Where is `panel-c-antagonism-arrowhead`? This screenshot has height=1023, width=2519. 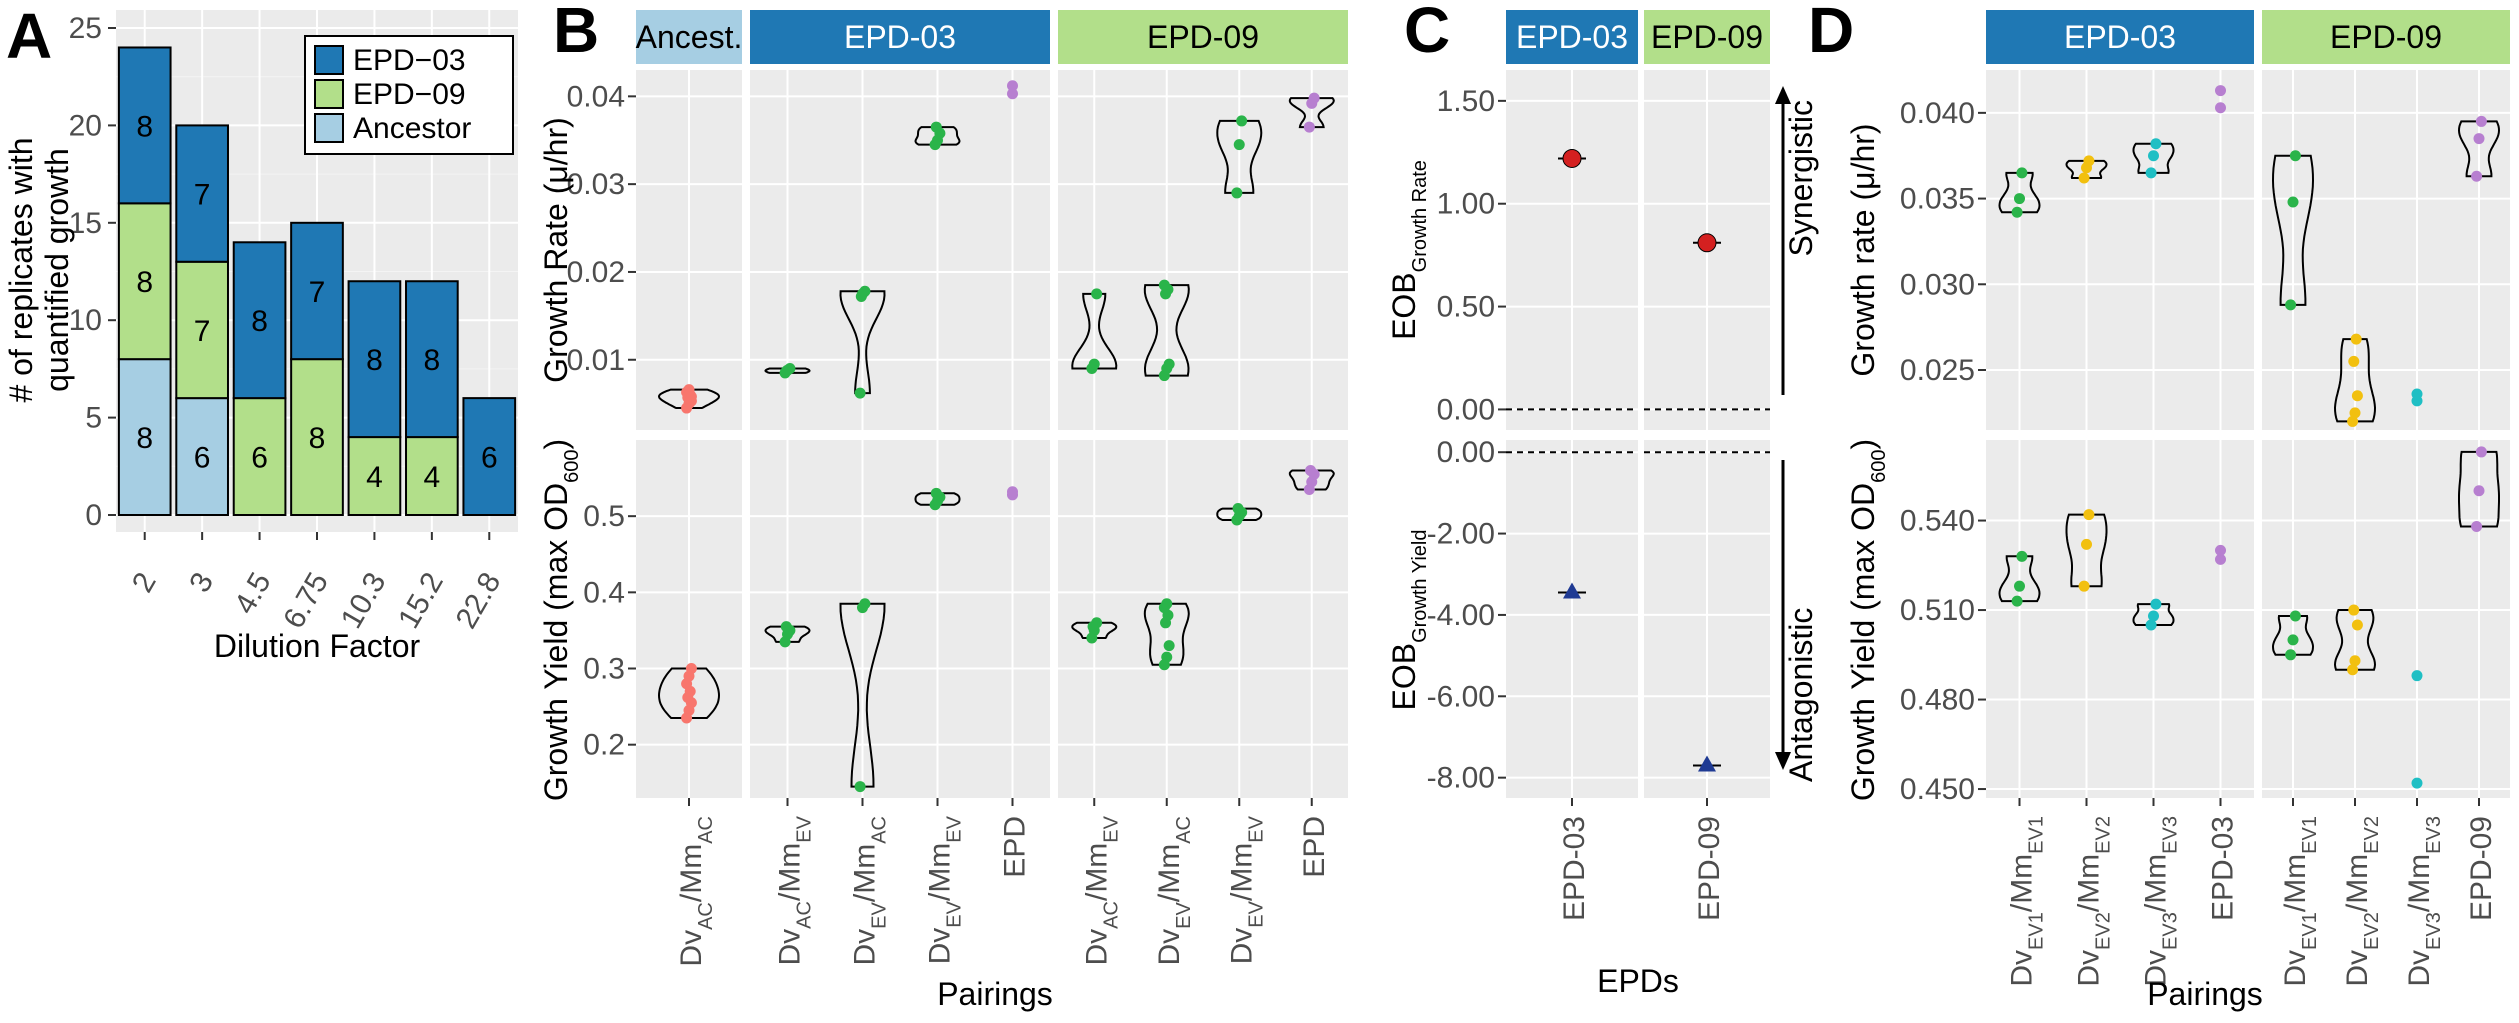
panel-c-antagonism-arrowhead is located at coordinates (1783, 761).